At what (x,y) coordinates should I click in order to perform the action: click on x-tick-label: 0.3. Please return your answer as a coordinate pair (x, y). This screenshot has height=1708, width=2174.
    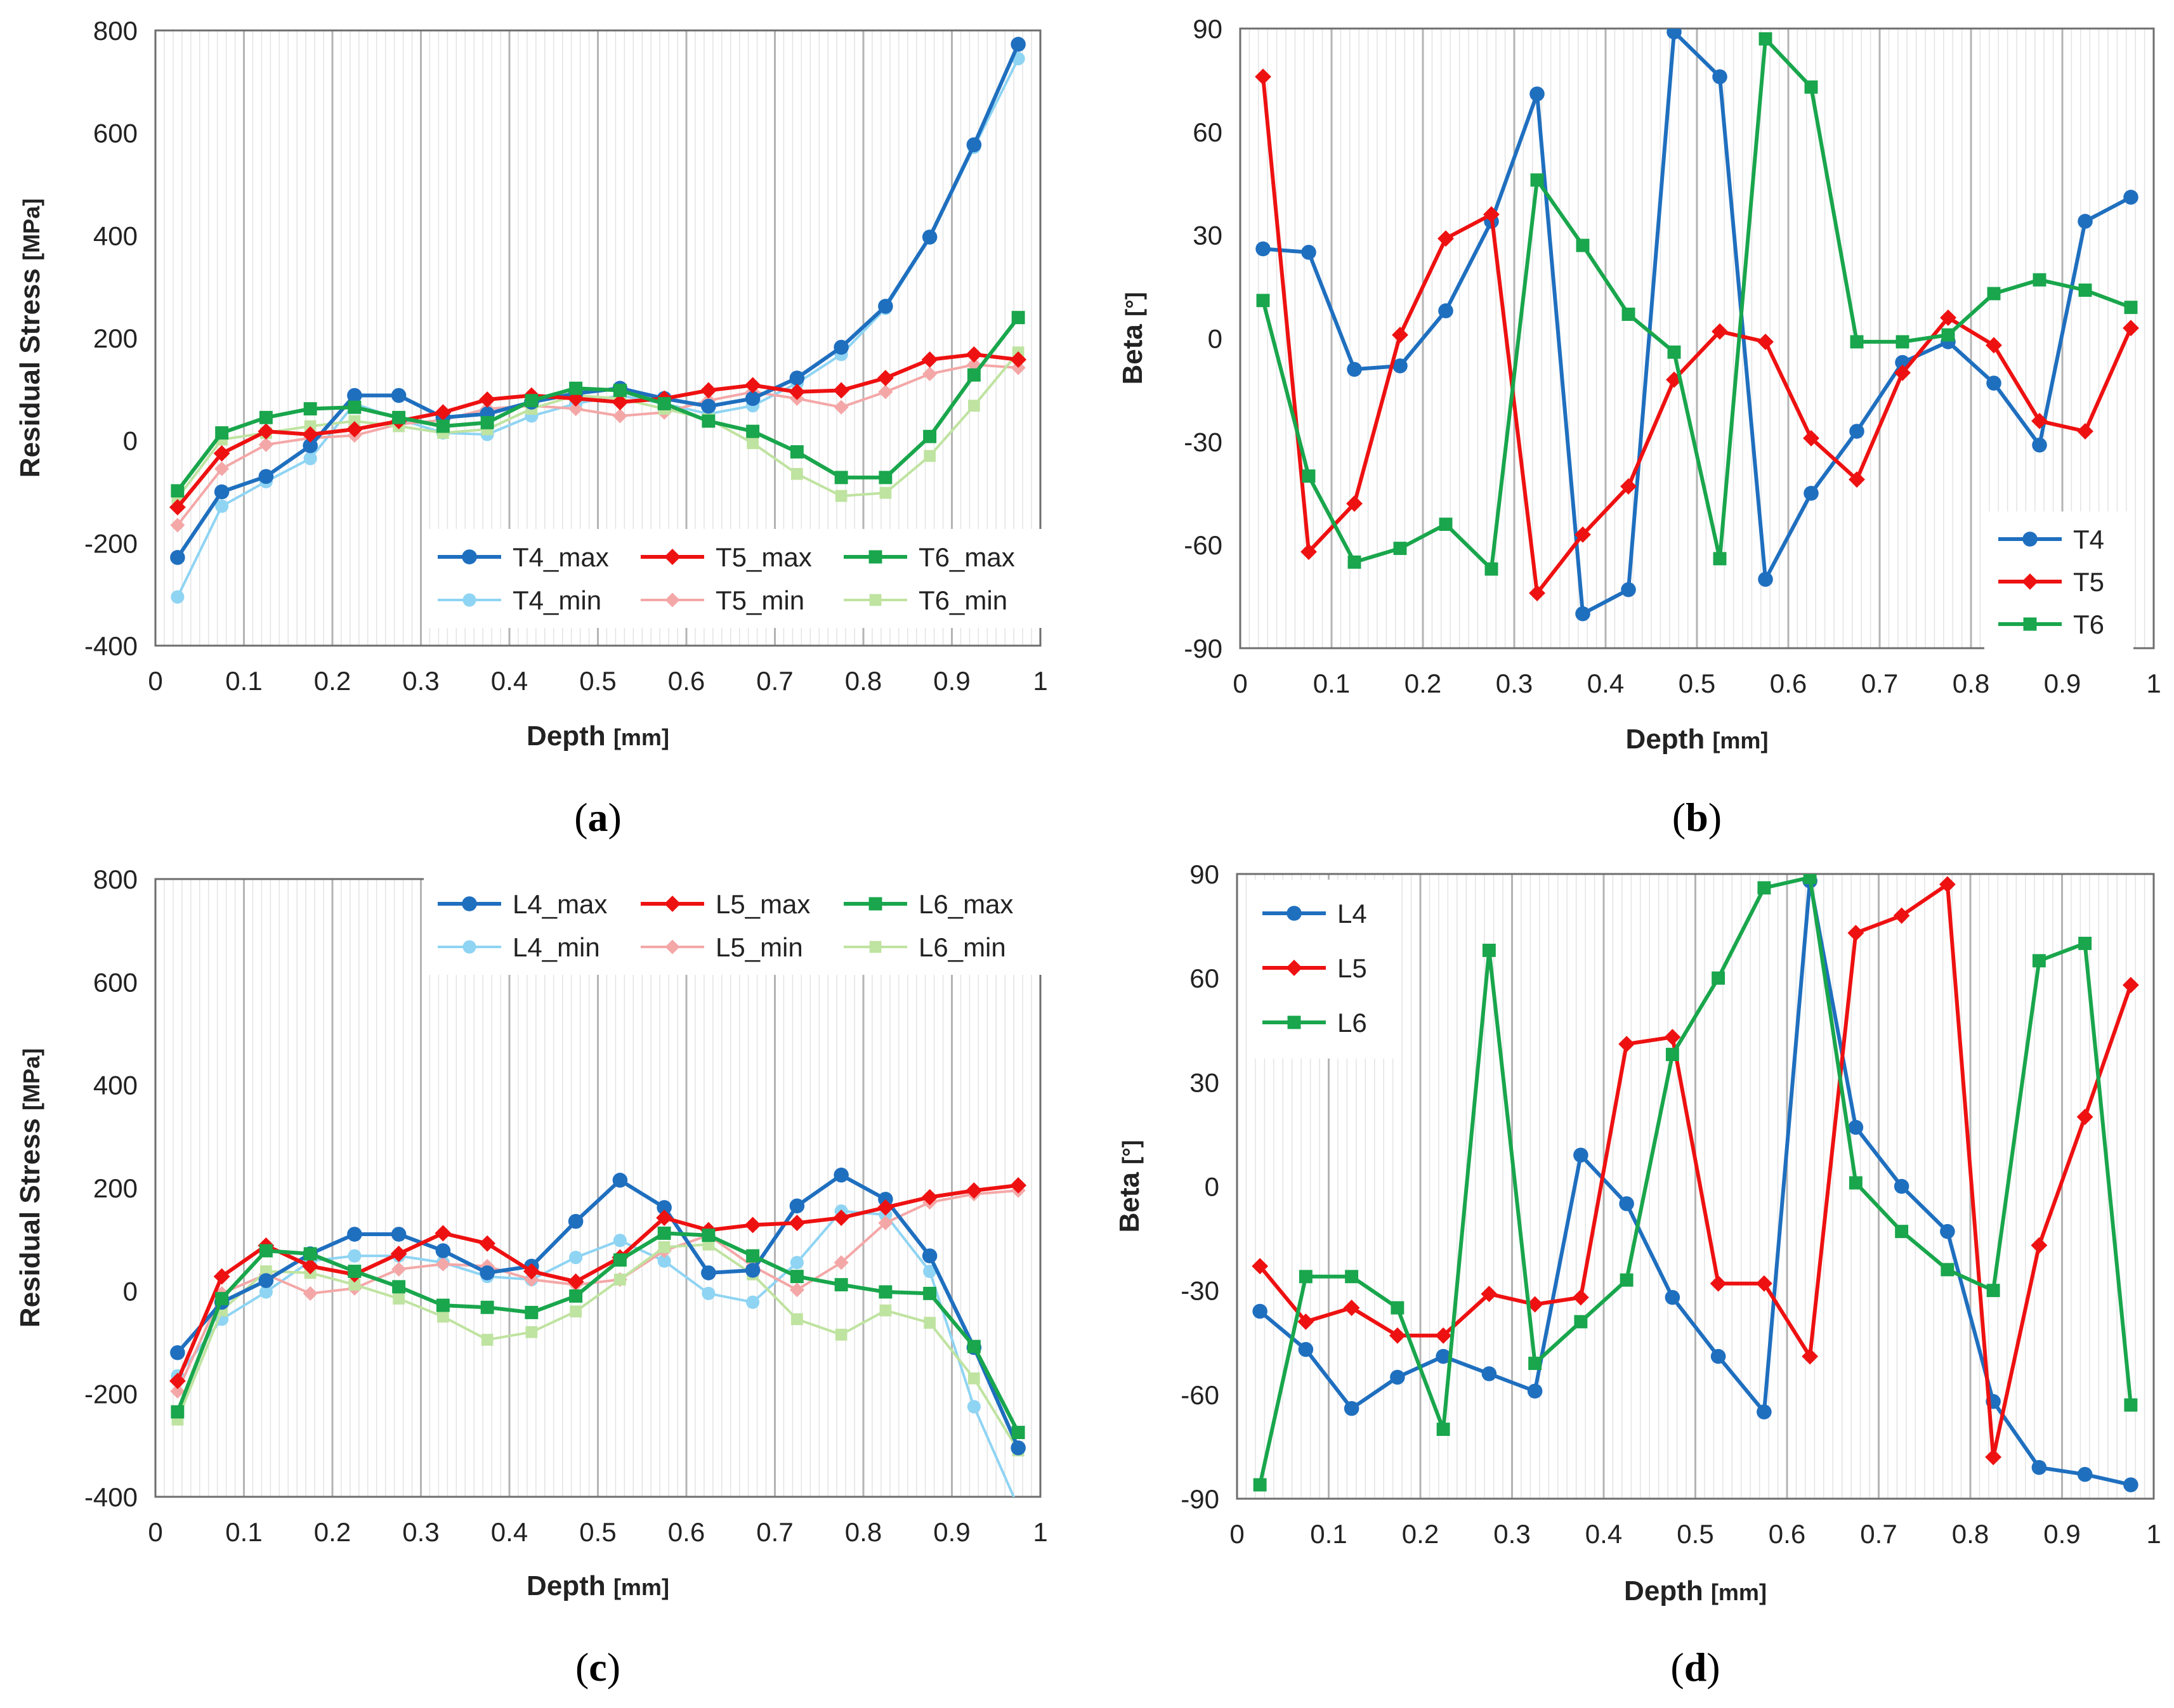
    Looking at the image, I should click on (421, 1532).